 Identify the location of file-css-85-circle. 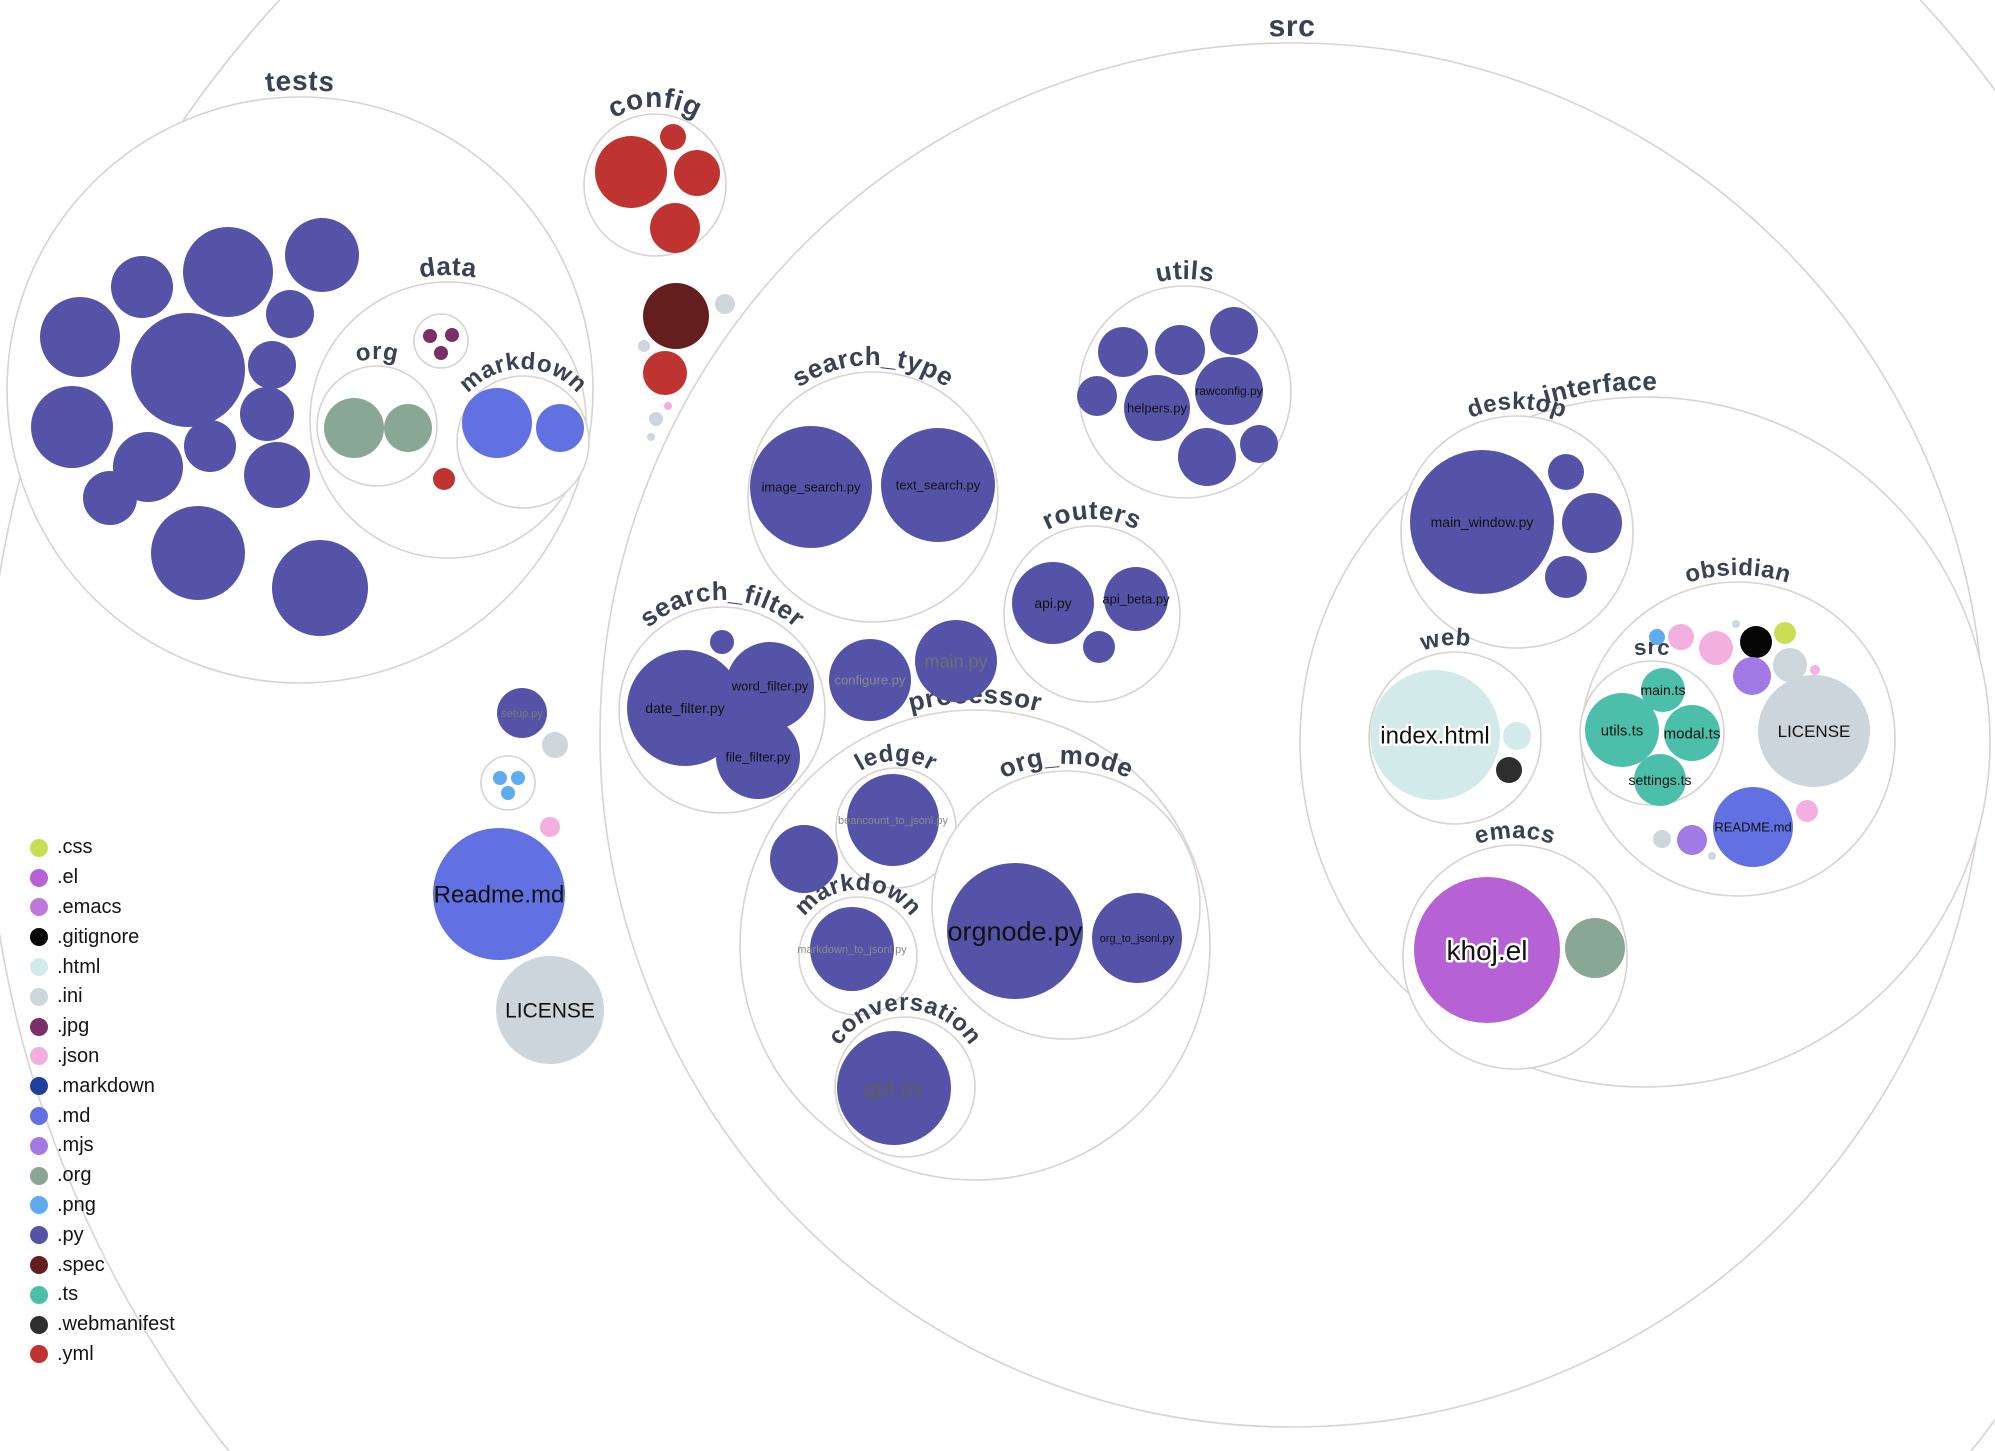
(1785, 633).